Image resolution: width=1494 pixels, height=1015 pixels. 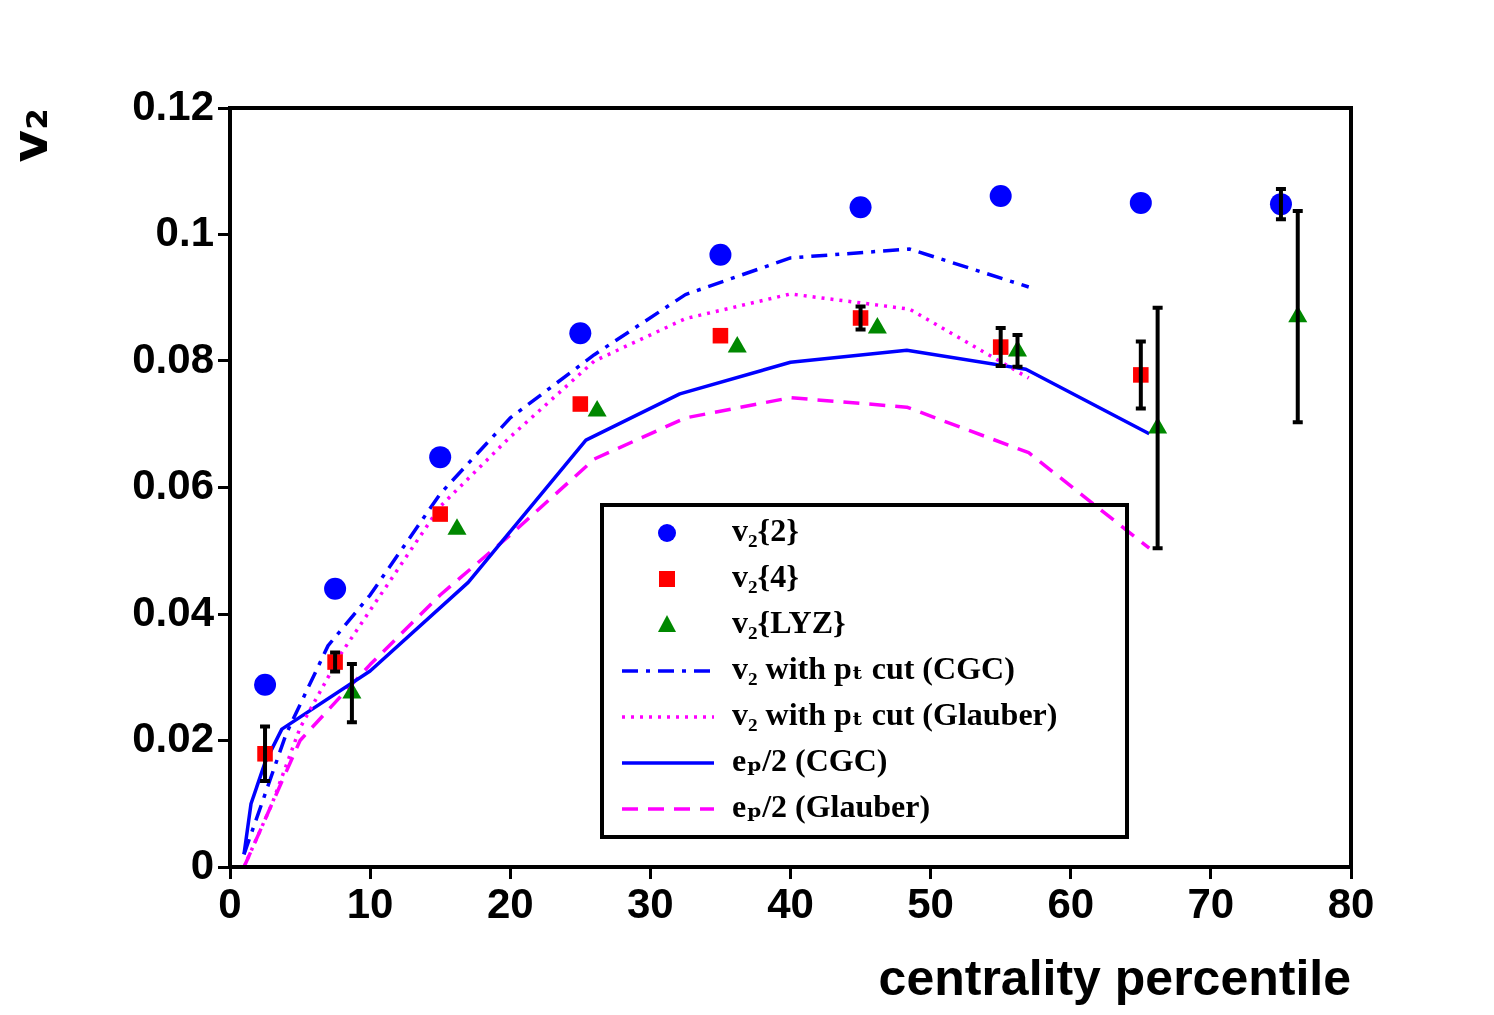 What do you see at coordinates (184, 232) in the screenshot?
I see `y-tick-label: 0.1` at bounding box center [184, 232].